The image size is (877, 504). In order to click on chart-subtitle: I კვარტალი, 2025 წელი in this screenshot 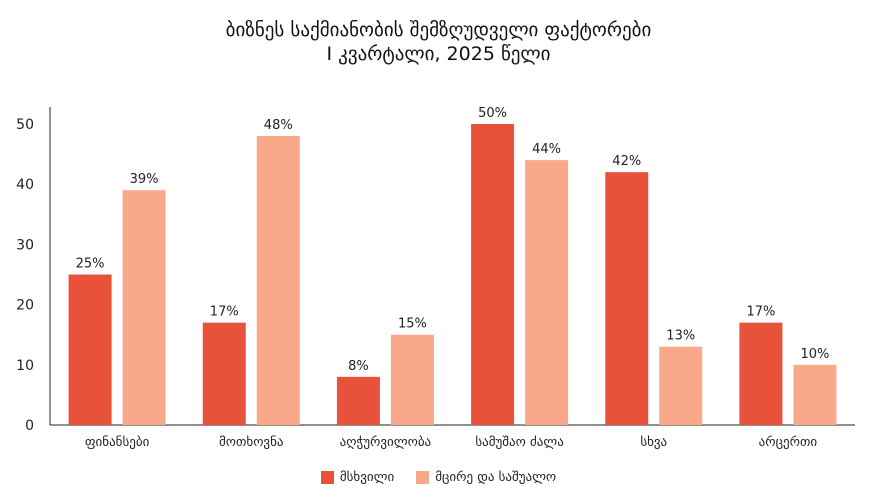, I will do `click(438, 54)`.